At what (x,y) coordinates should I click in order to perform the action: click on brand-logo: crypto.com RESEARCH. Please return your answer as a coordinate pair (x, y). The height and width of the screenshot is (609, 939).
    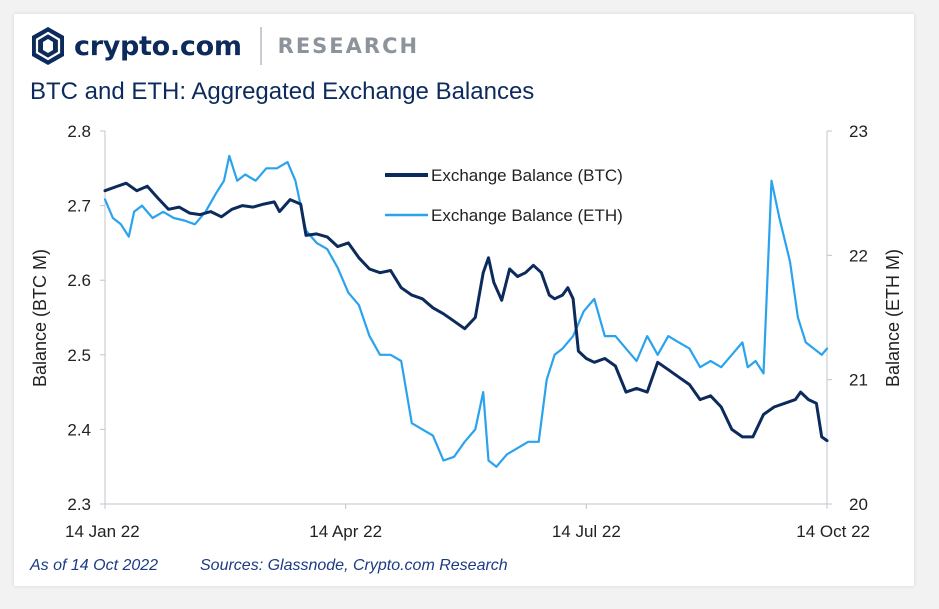
    Looking at the image, I should click on (224, 46).